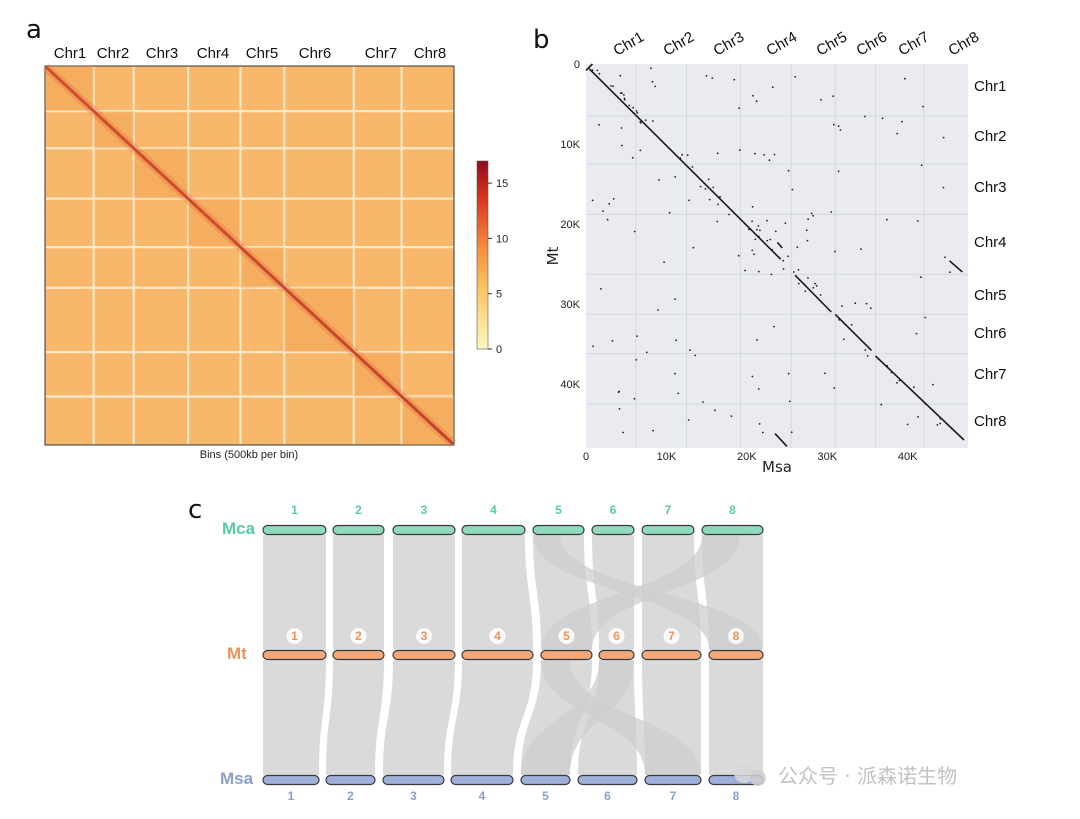 This screenshot has height=819, width=1080. Describe the element at coordinates (867, 776) in the screenshot. I see `watermark-text: 公众号 · 派森诺生物` at that location.